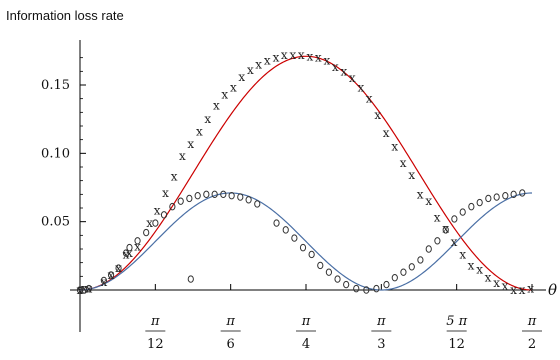 The height and width of the screenshot is (360, 560). I want to click on x-tick-denominator: 2, so click(532, 344).